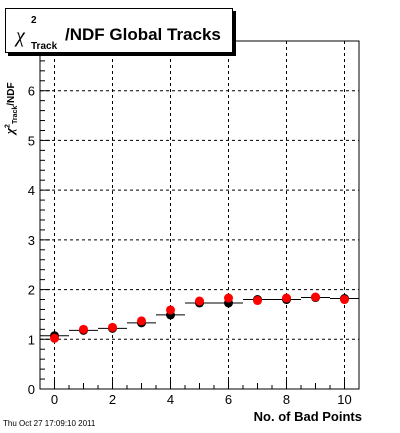 This screenshot has width=400, height=433. I want to click on chart-title: /NDF Global Tracks, so click(143, 34).